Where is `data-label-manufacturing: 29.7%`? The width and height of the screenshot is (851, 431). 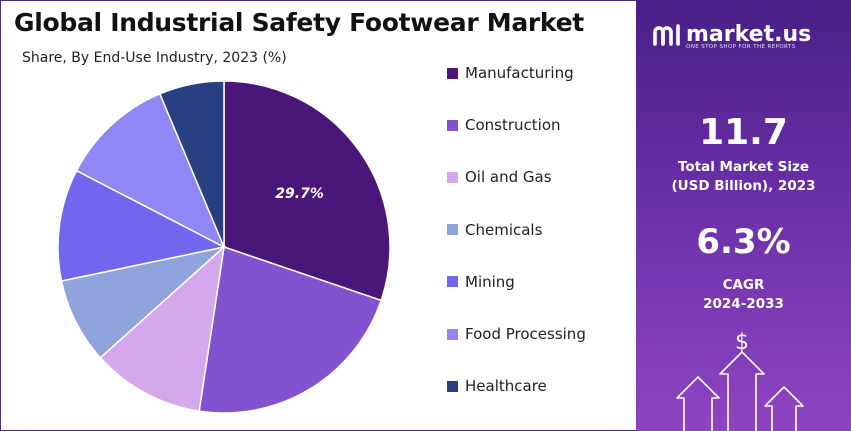
data-label-manufacturing: 29.7% is located at coordinates (299, 194).